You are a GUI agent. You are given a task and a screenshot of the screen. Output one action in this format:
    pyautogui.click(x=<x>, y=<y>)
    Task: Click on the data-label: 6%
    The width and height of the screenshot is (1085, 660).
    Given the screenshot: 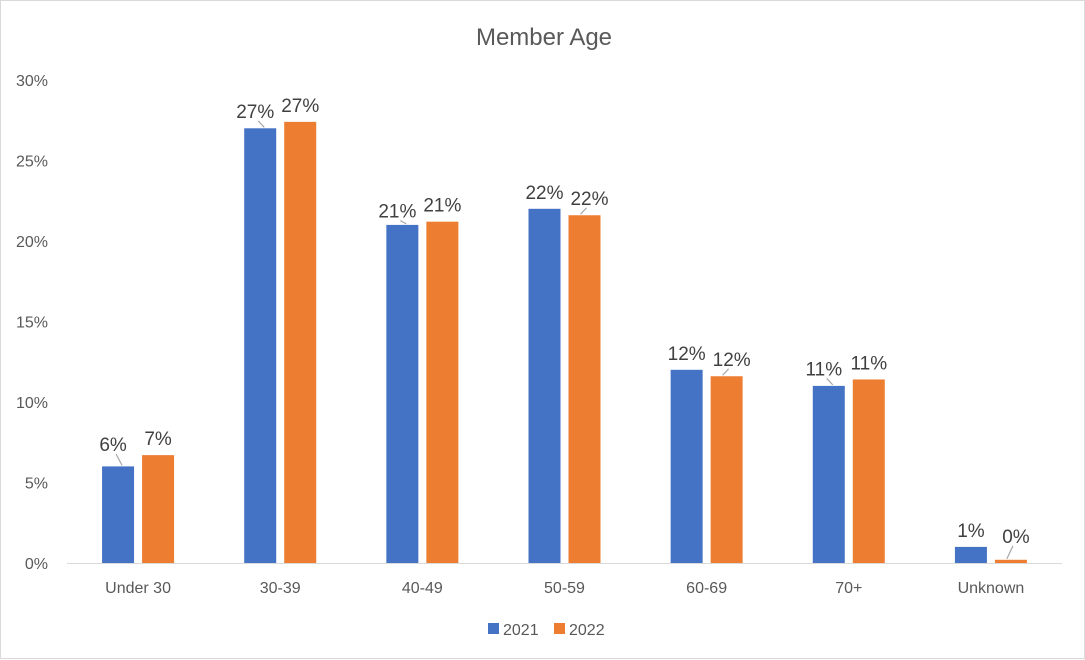 What is the action you would take?
    pyautogui.click(x=113, y=445)
    